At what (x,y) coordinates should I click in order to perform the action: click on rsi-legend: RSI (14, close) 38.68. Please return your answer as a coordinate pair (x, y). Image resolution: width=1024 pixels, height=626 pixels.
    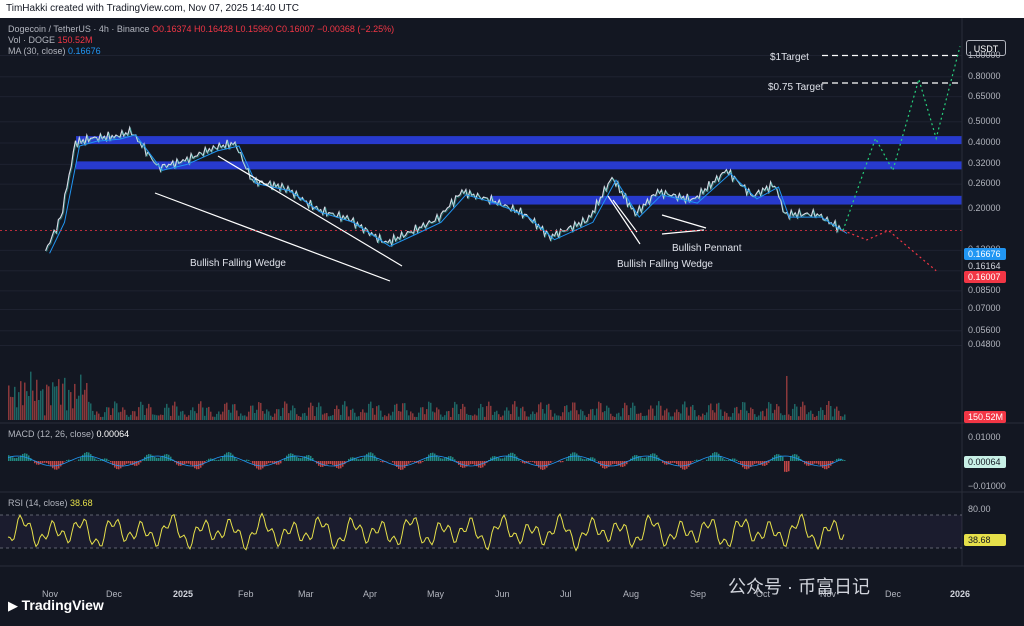
    Looking at the image, I should click on (50, 503).